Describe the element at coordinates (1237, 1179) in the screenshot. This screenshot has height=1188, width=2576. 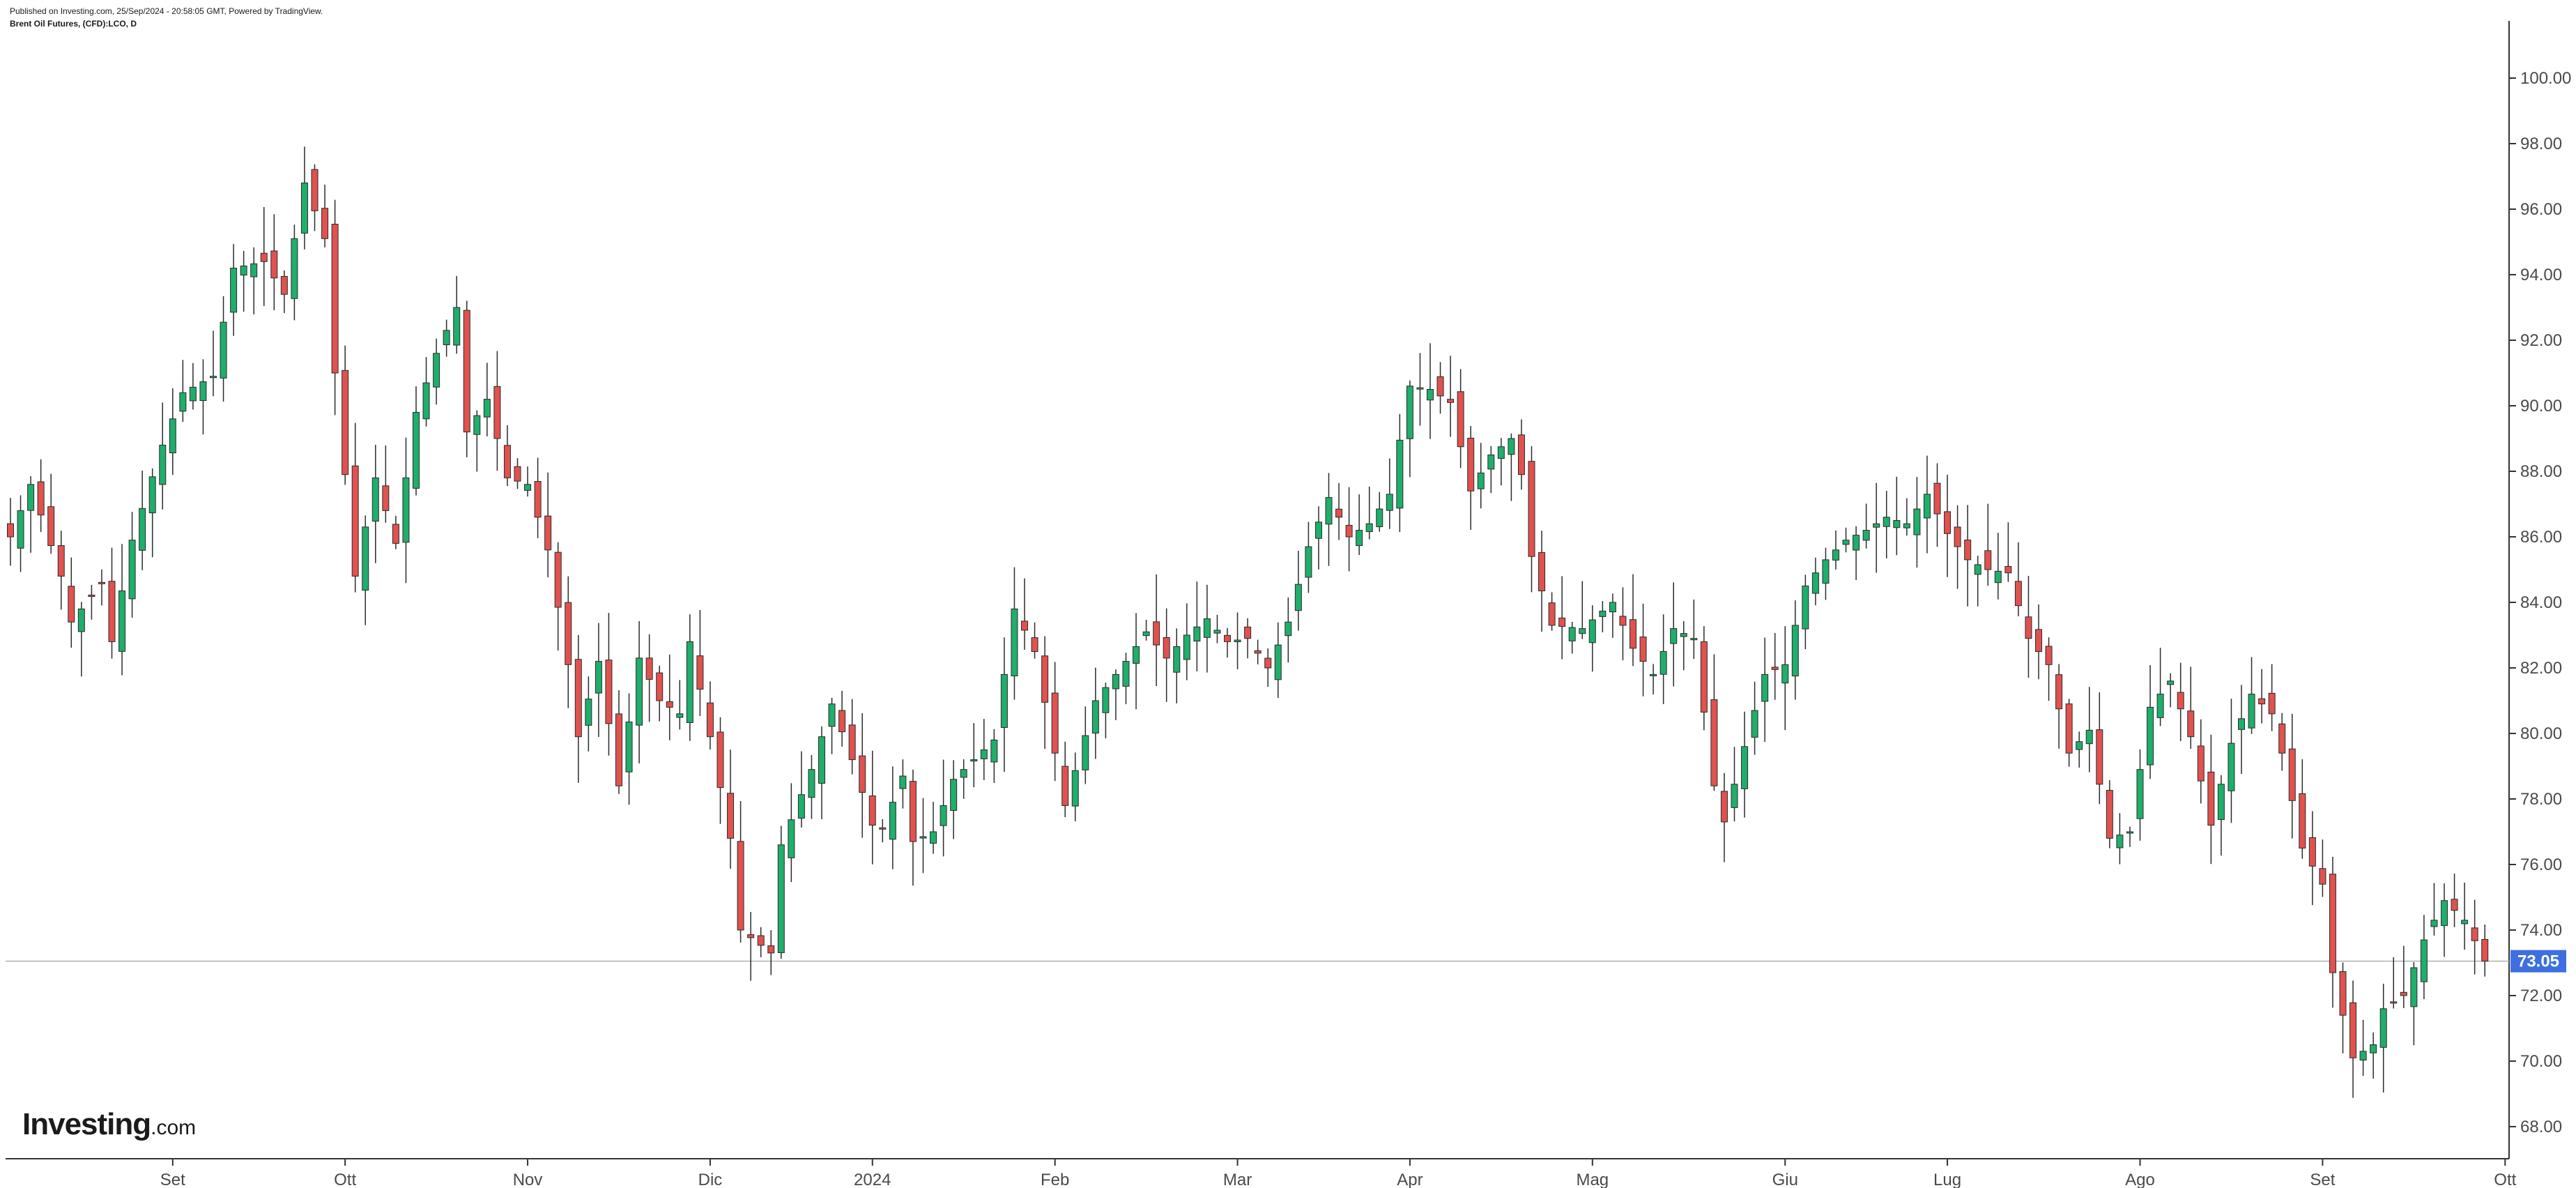
I see `x-tick-label: Mar` at that location.